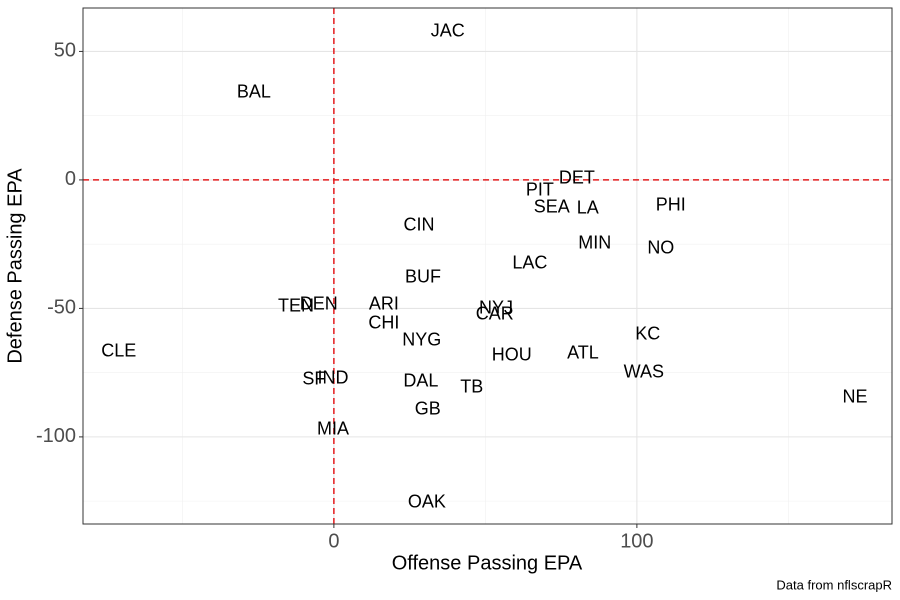  Describe the element at coordinates (296, 306) in the screenshot. I see `team-label: TEN` at that location.